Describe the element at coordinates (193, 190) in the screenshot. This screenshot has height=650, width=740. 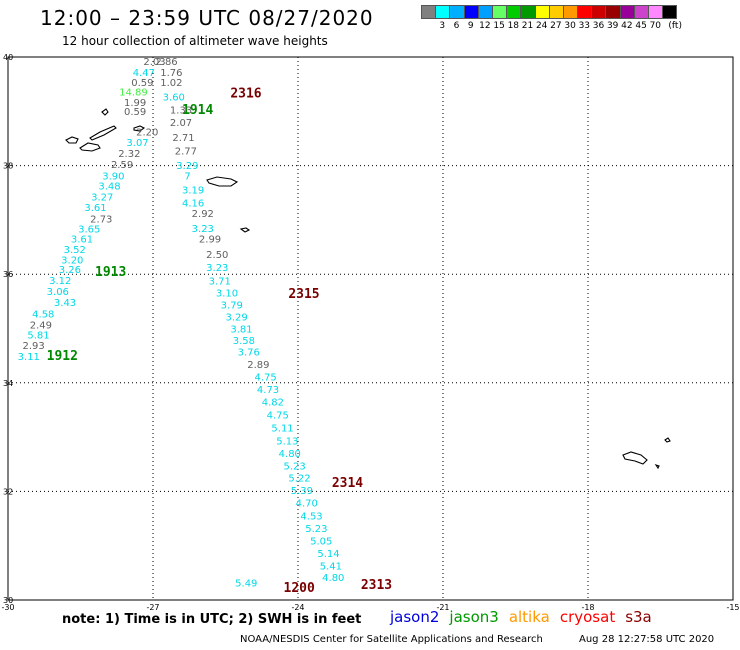
I see `swh-value: 3.19` at that location.